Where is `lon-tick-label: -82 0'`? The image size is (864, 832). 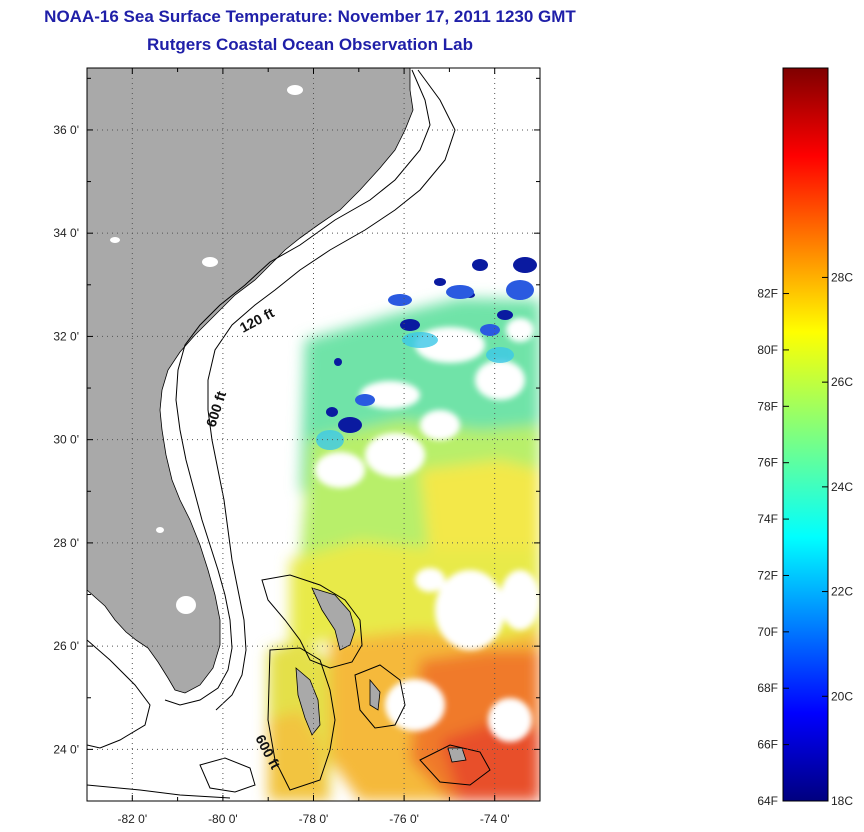
lon-tick-label: -82 0' is located at coordinates (132, 819).